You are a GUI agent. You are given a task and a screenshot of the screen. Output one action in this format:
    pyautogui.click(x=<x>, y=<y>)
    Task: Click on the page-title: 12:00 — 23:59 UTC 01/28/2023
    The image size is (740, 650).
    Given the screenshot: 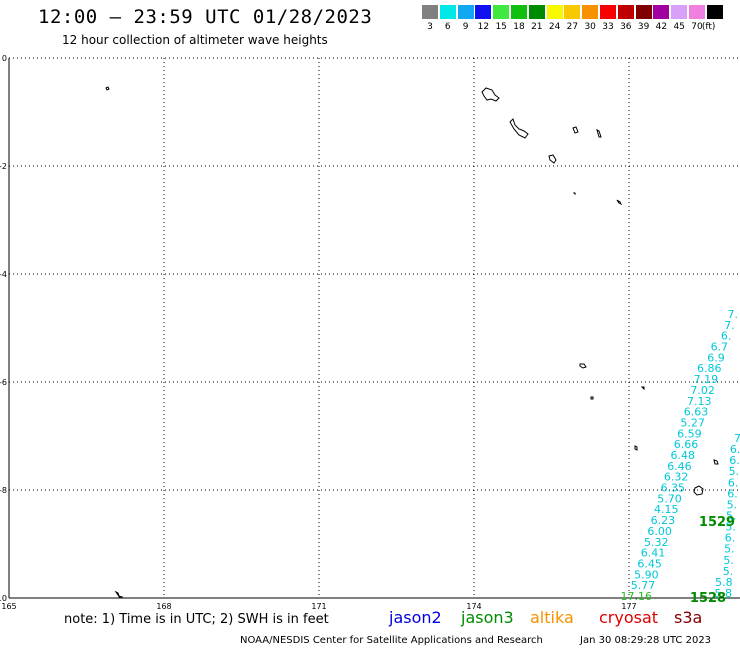 What is the action you would take?
    pyautogui.click(x=205, y=17)
    